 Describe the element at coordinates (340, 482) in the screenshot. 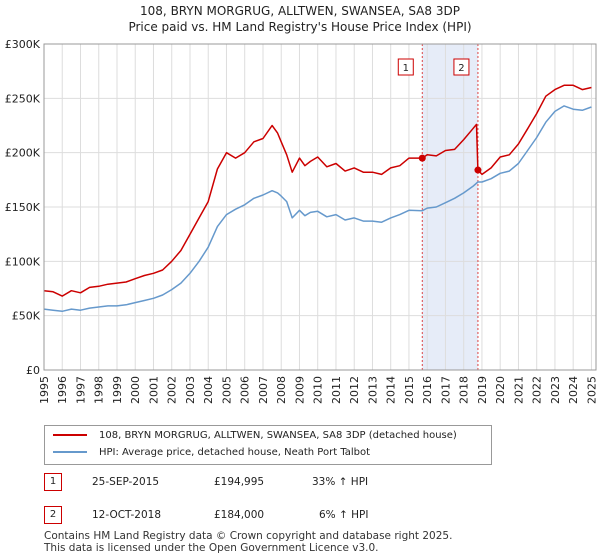

I see `transaction-hpi-change: 33% ↑ HPI` at that location.